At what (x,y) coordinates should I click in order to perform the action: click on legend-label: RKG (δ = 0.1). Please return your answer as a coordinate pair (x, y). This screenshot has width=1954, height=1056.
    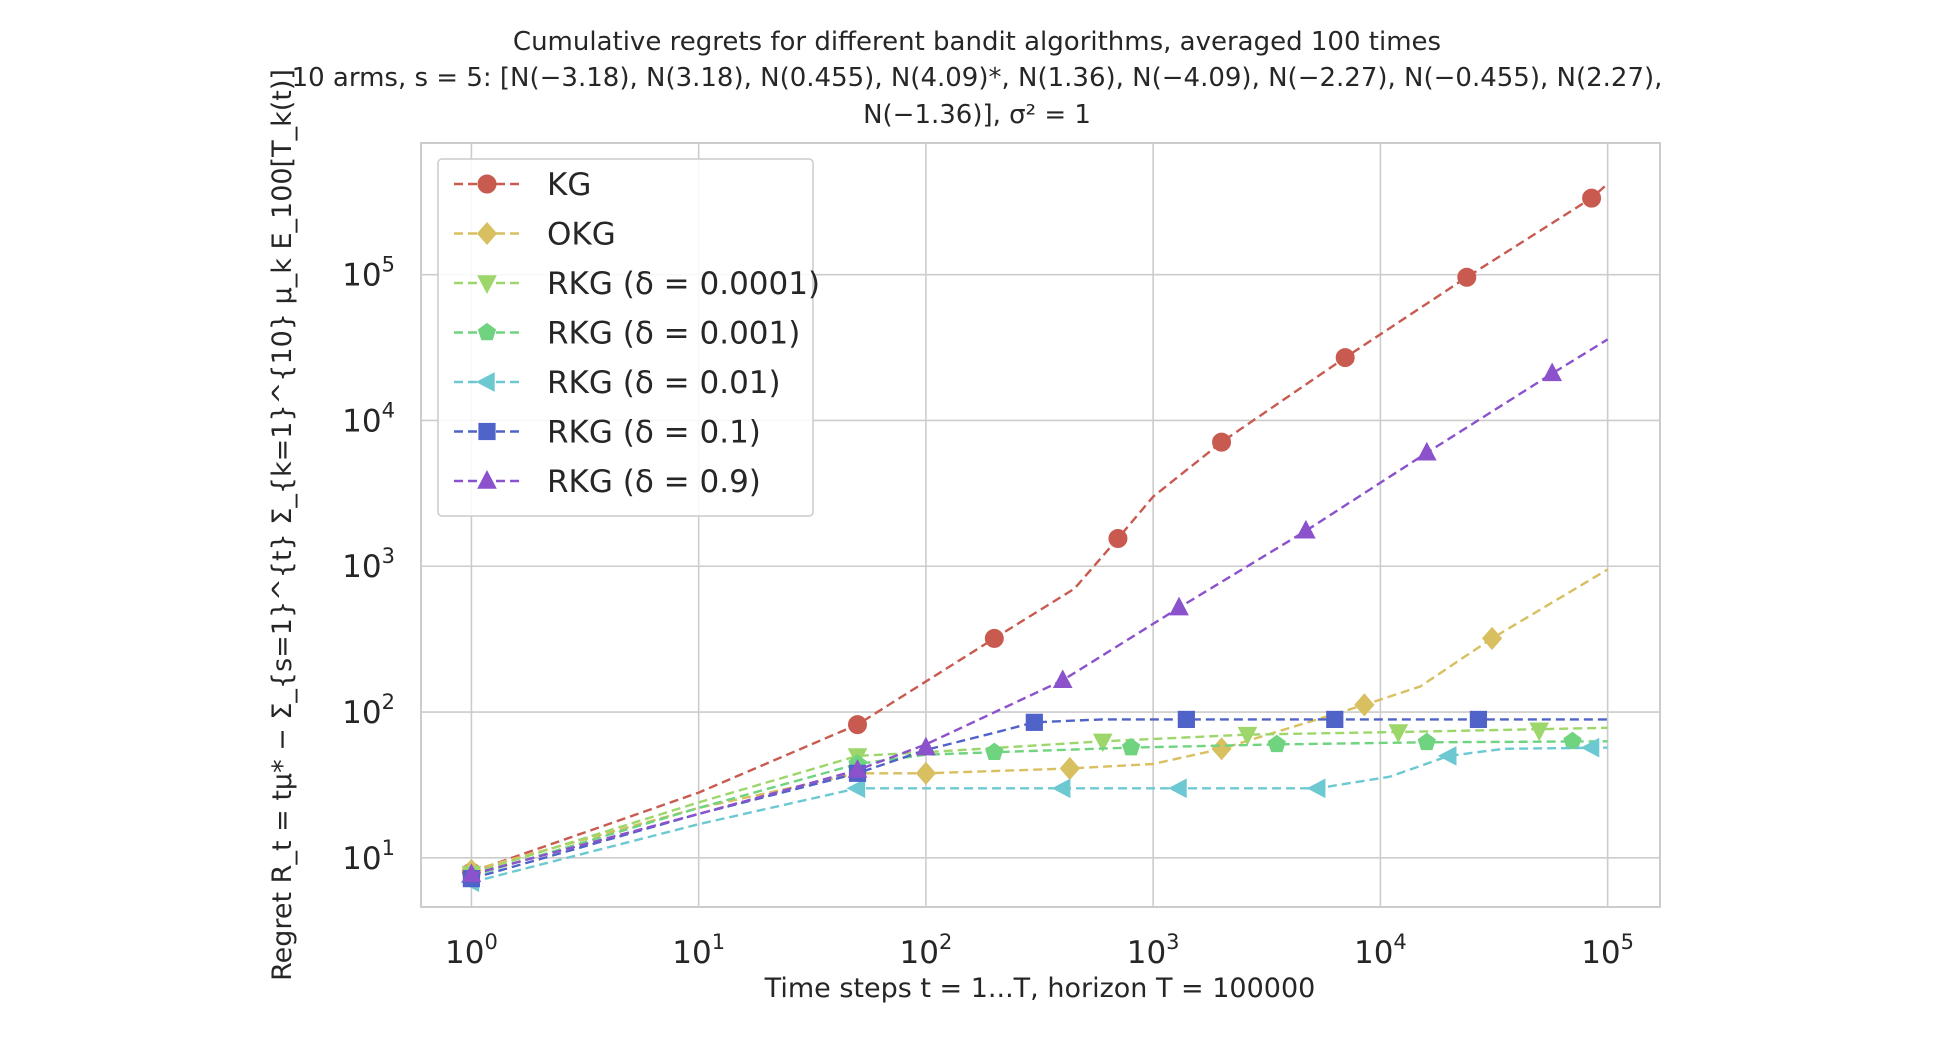
    Looking at the image, I should click on (654, 433).